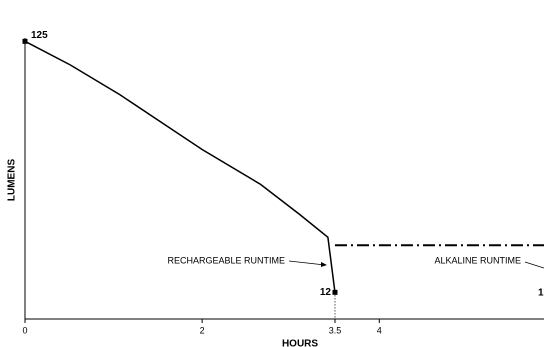  I want to click on y-axis-label: LUMENS, so click(12, 180).